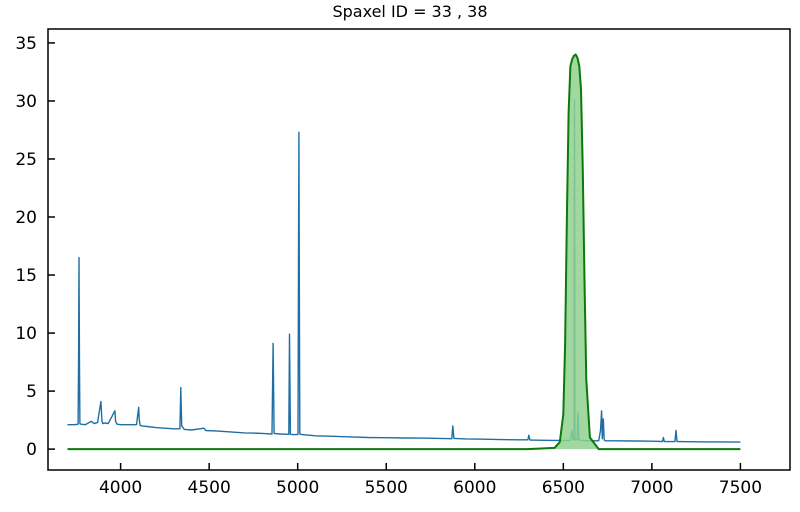 The height and width of the screenshot is (512, 800). What do you see at coordinates (26, 160) in the screenshot?
I see `y-tick-label: 25` at bounding box center [26, 160].